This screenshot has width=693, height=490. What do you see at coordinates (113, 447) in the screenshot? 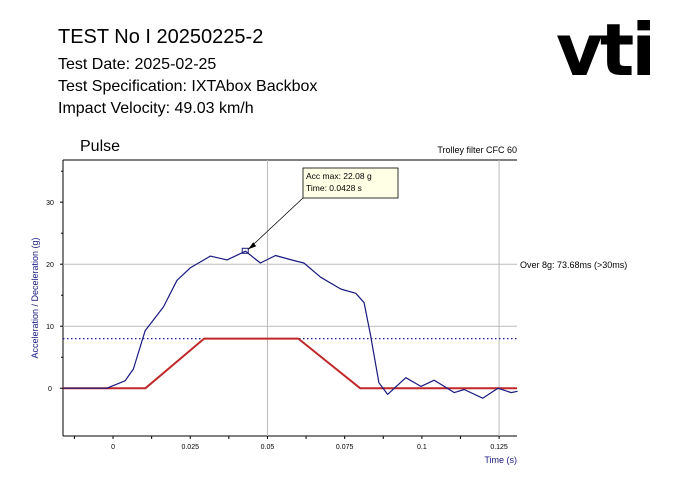
I see `x-tick-label: 0` at bounding box center [113, 447].